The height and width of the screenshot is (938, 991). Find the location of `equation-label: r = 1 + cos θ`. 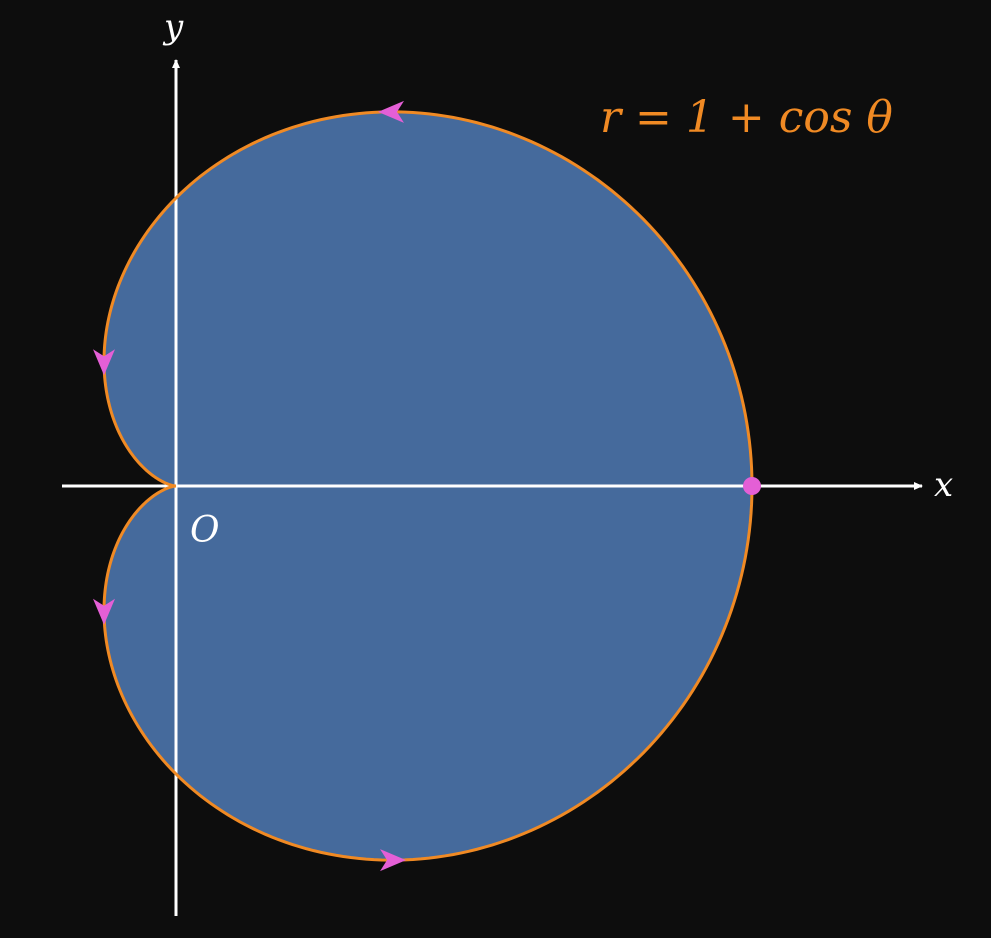

equation-label: r = 1 + cos θ is located at coordinates (746, 117).